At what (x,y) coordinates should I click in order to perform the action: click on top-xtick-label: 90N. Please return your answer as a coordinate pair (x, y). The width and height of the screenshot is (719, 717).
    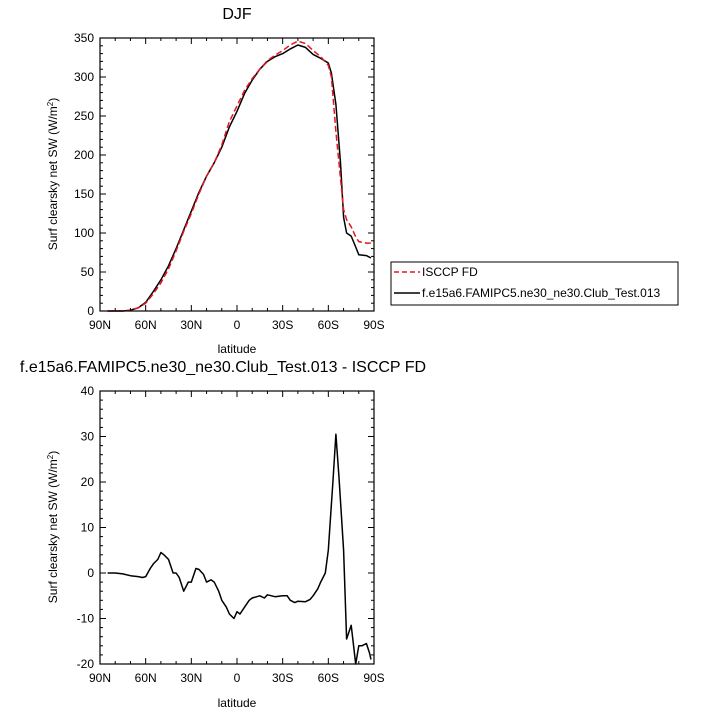
    Looking at the image, I should click on (100, 325).